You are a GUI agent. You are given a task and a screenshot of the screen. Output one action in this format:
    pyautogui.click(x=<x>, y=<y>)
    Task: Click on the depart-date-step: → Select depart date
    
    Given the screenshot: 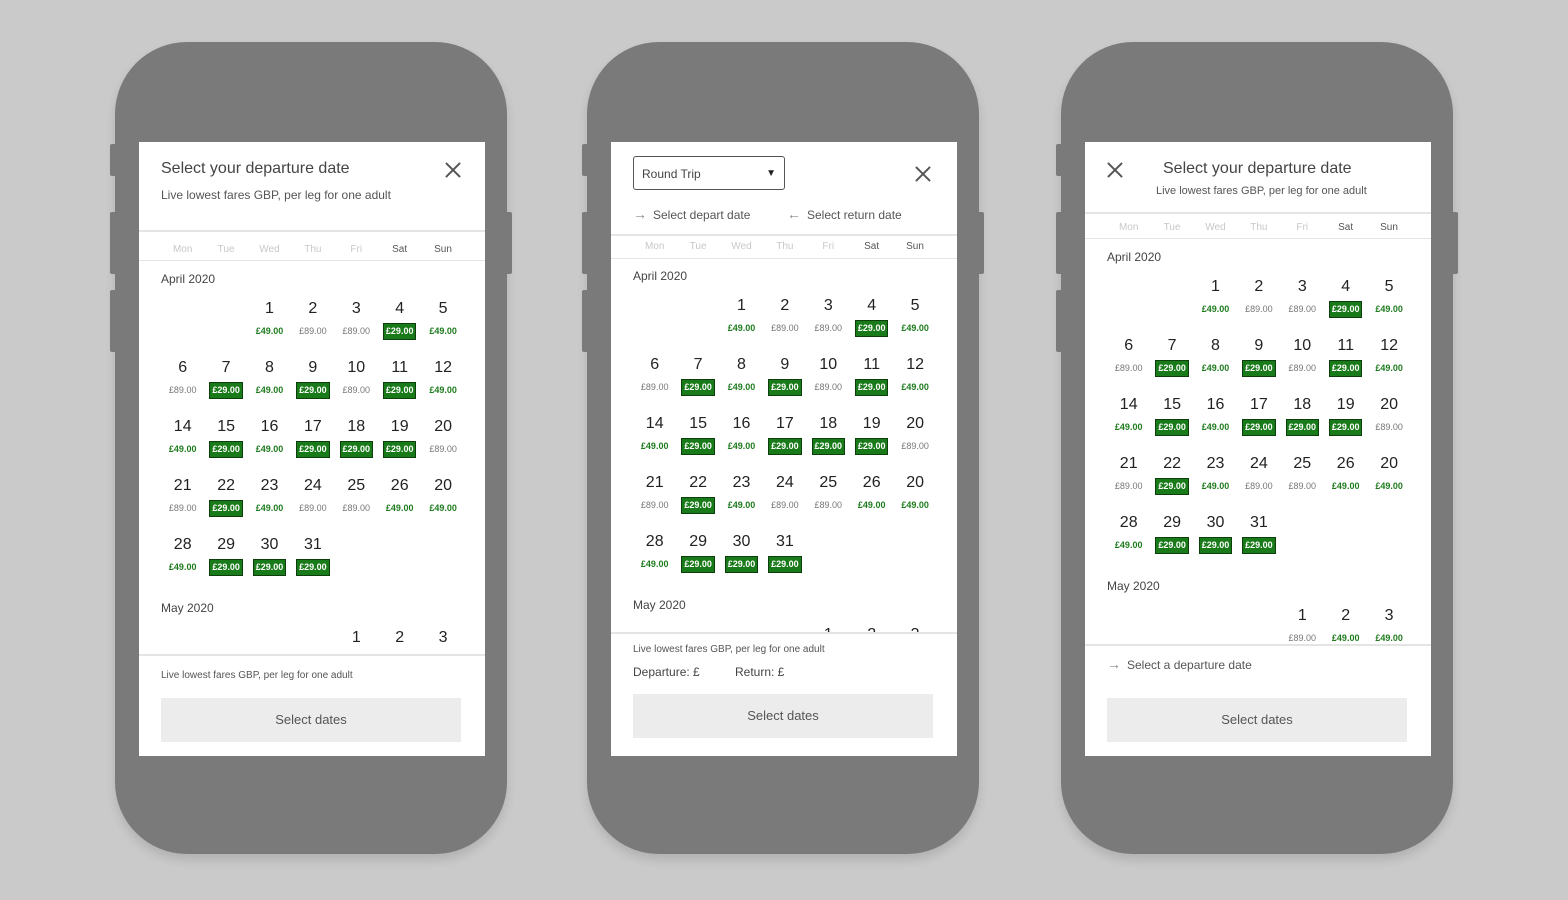 What is the action you would take?
    pyautogui.click(x=691, y=214)
    